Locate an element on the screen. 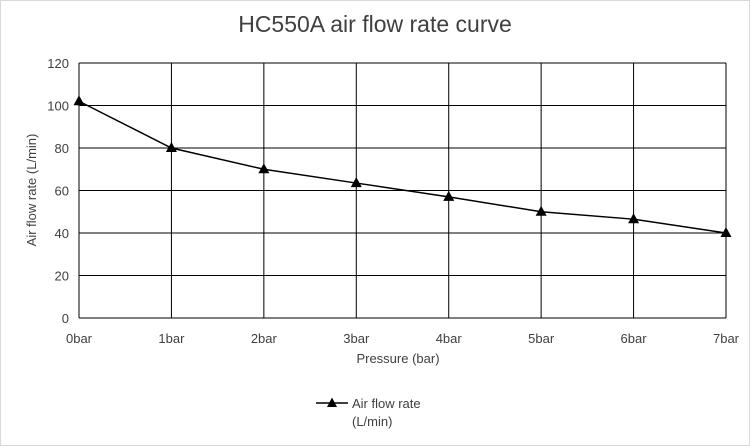 Image resolution: width=750 pixels, height=446 pixels. x-tick-label: 5bar is located at coordinates (541, 338).